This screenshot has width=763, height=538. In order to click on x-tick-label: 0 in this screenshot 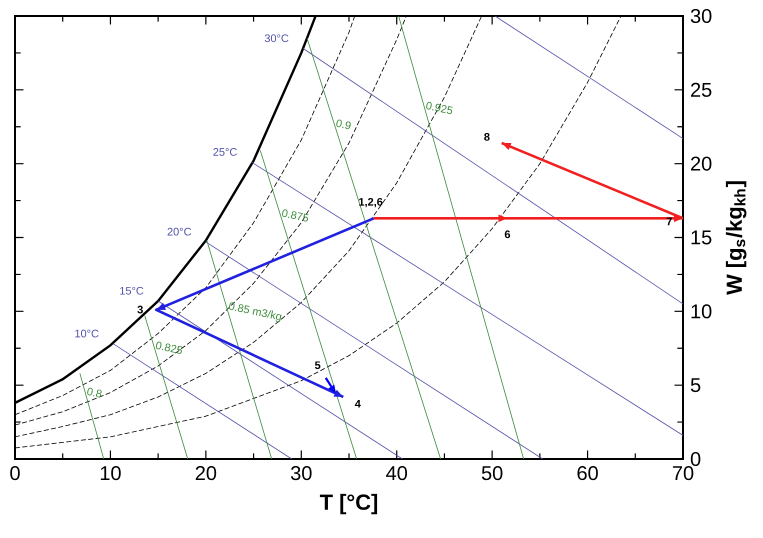, I will do `click(15, 473)`.